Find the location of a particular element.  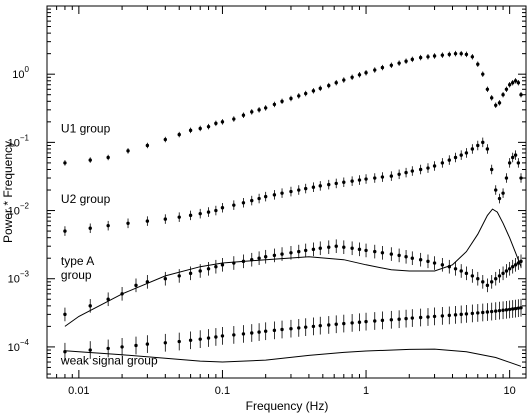

x-tick-label: 10 is located at coordinates (510, 391).